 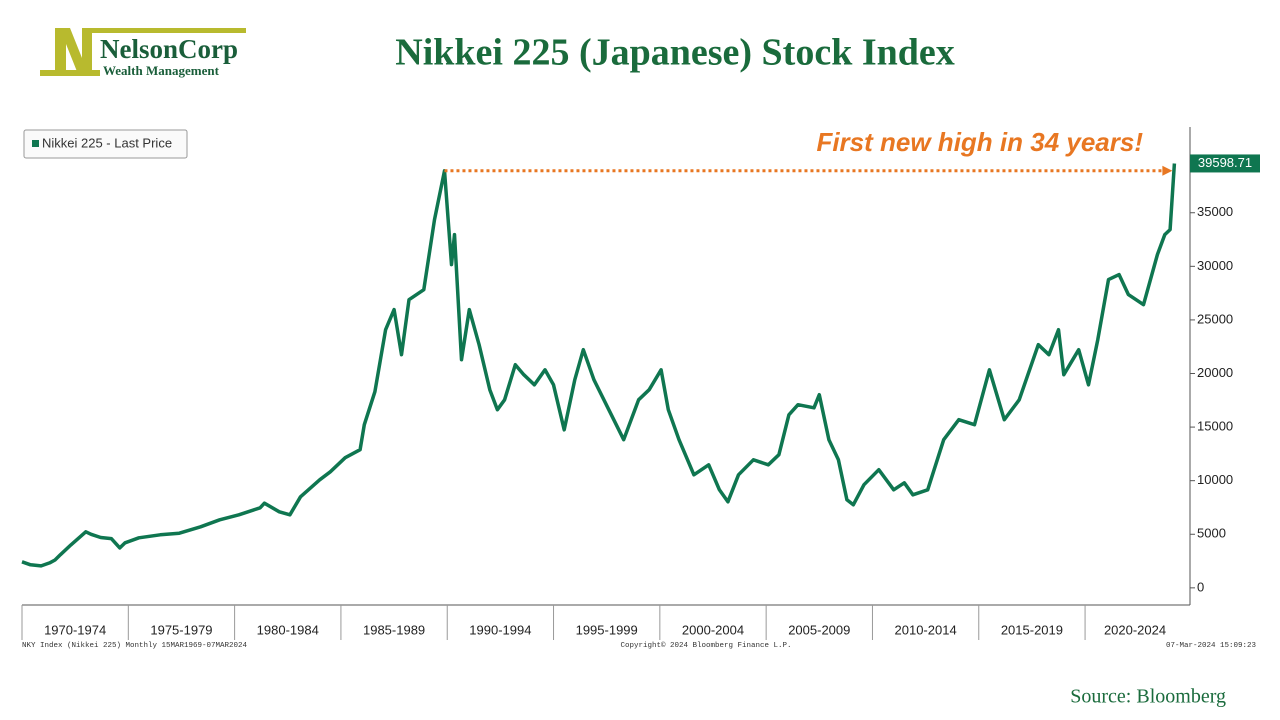 What do you see at coordinates (169, 49) in the screenshot?
I see `logo-name: NelsonCorp` at bounding box center [169, 49].